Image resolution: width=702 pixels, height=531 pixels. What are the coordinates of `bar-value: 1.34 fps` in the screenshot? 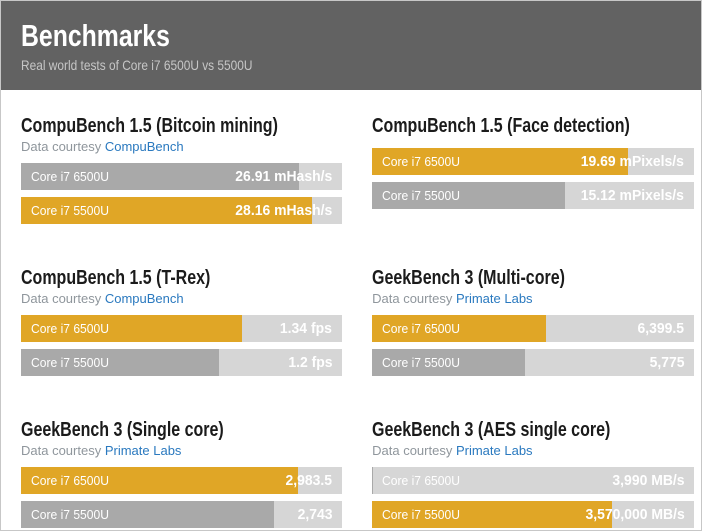 It's located at (306, 328).